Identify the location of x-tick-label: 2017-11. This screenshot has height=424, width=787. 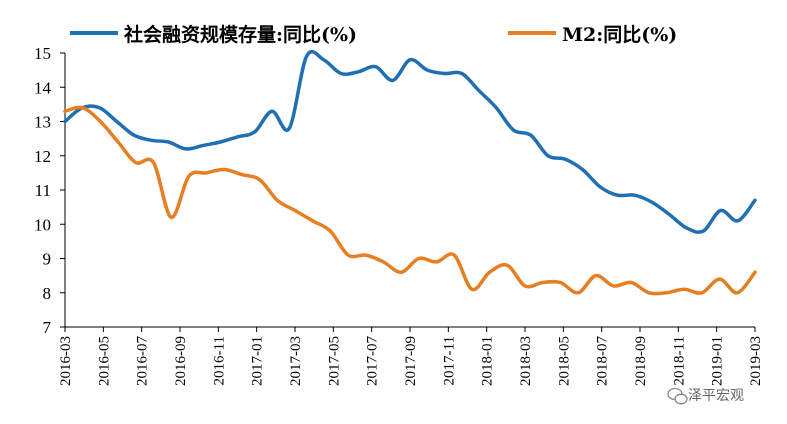
(449, 360).